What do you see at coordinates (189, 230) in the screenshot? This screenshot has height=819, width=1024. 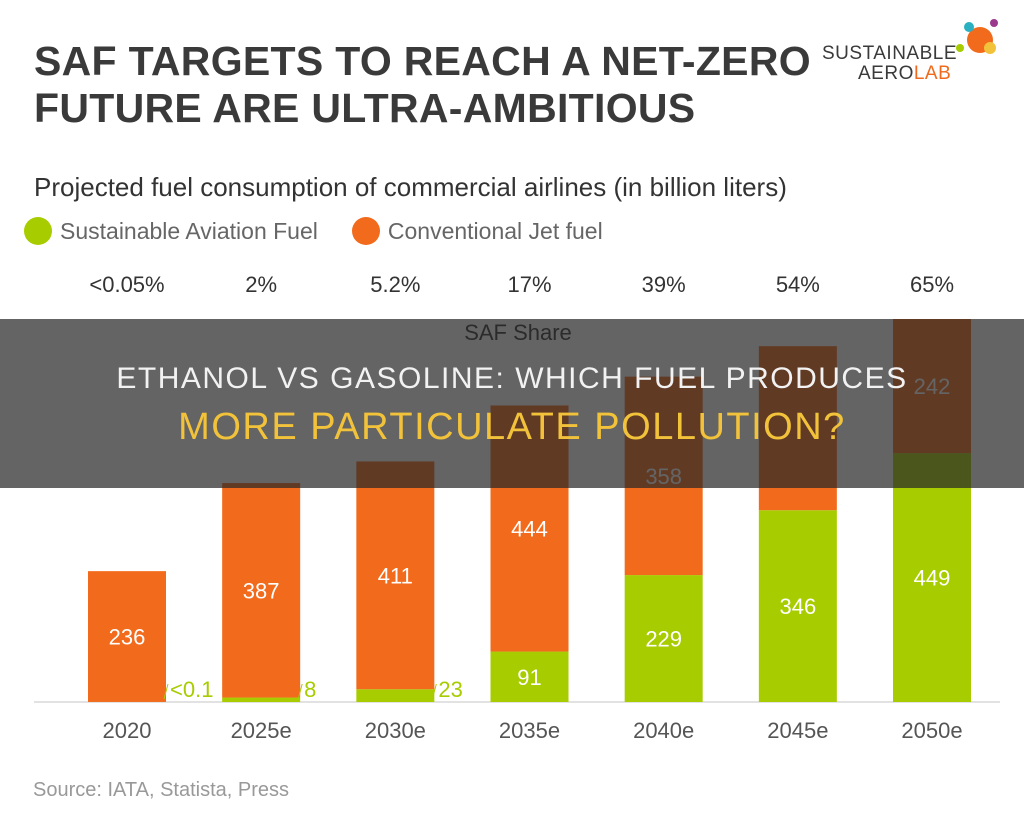 I see `legend-label-saf: Sustainable Aviation Fuel` at bounding box center [189, 230].